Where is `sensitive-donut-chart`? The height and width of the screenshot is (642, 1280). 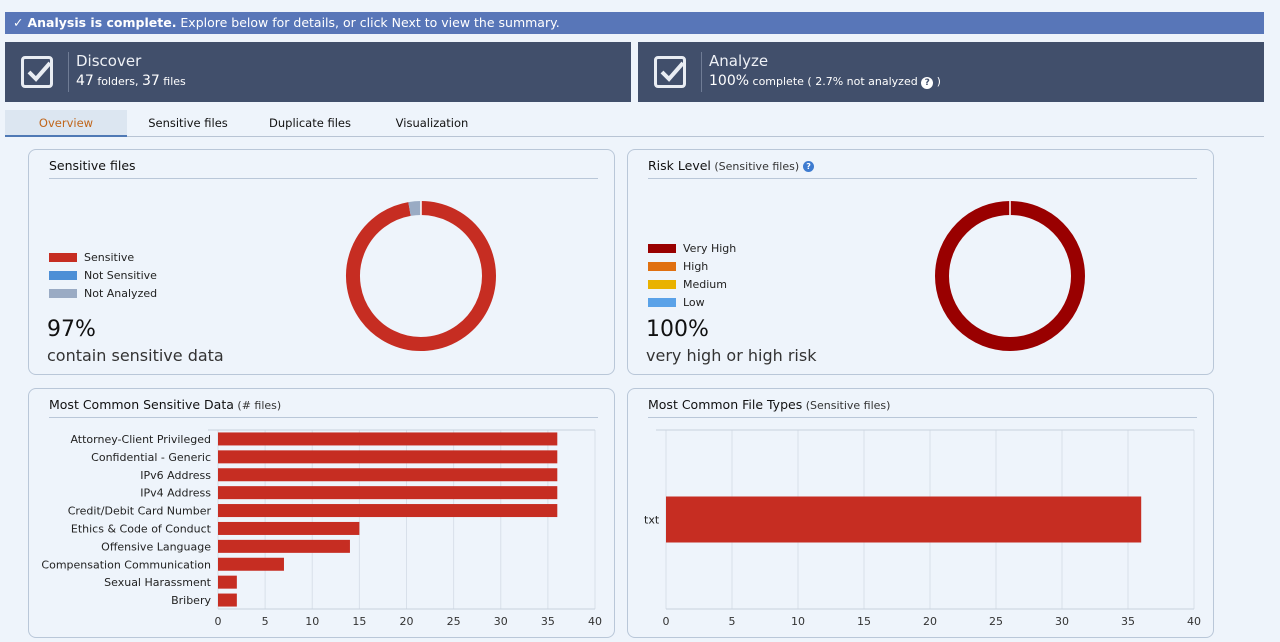
sensitive-donut-chart is located at coordinates (421, 276).